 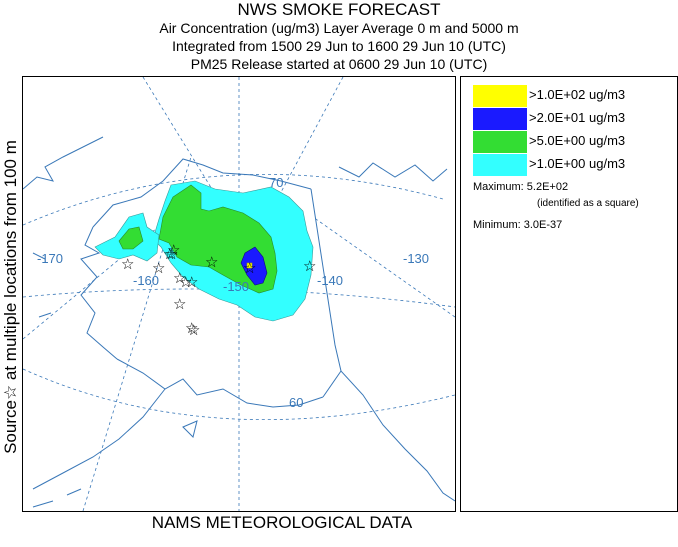 I want to click on plume-core-level3, so click(x=254, y=266).